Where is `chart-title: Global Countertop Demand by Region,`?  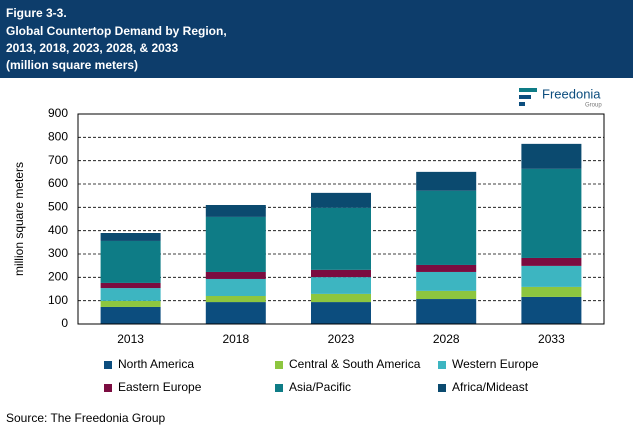 chart-title: Global Countertop Demand by Region, is located at coordinates (116, 31).